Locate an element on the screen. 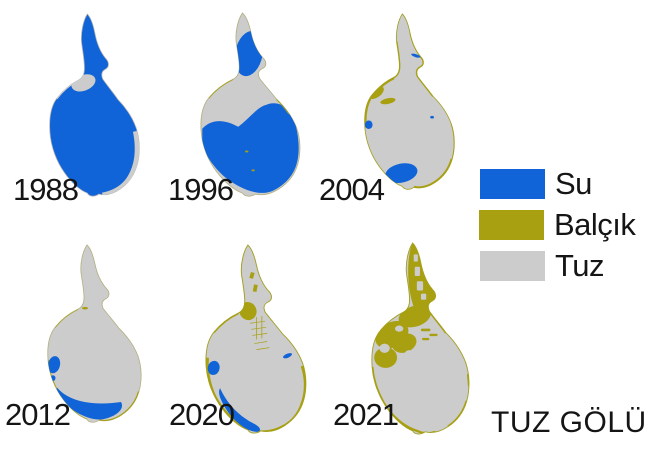 This screenshot has height=449, width=650. lake-map-2012-graphic is located at coordinates (94, 333).